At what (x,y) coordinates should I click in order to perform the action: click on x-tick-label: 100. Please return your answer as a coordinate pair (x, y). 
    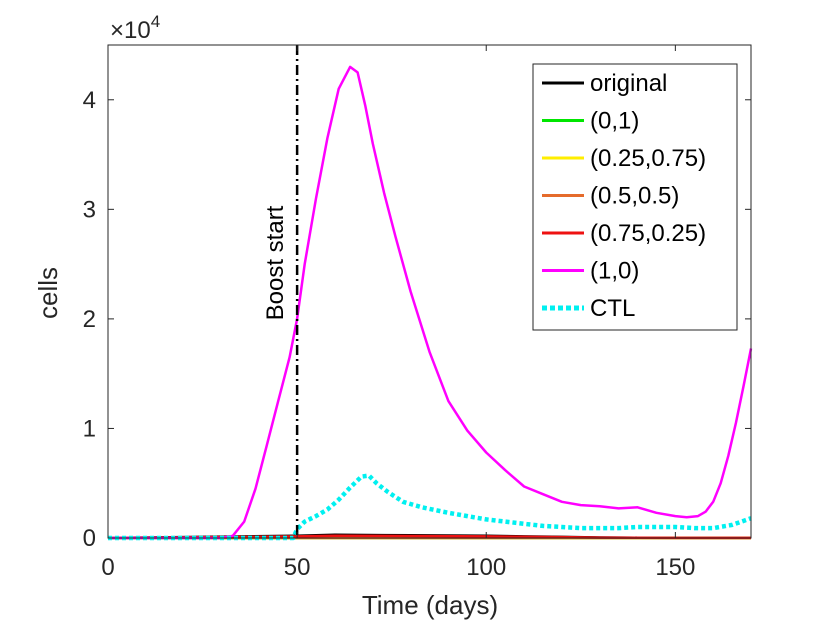
    Looking at the image, I should click on (486, 567).